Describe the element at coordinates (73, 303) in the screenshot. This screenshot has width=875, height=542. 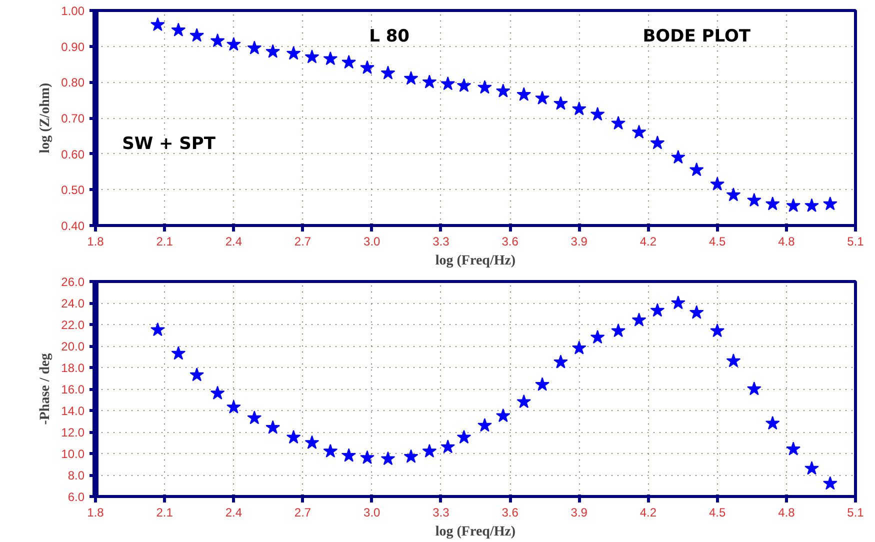
I see `y-tick-label: 24.0` at that location.